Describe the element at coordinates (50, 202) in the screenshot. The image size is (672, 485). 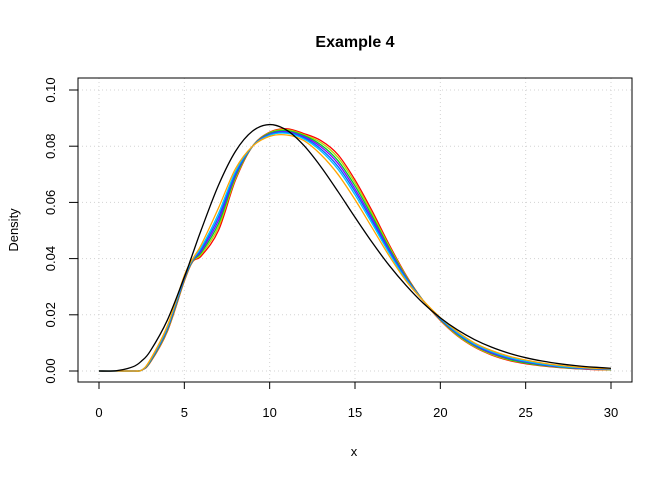
I see `y-tick-label: 0.06` at that location.